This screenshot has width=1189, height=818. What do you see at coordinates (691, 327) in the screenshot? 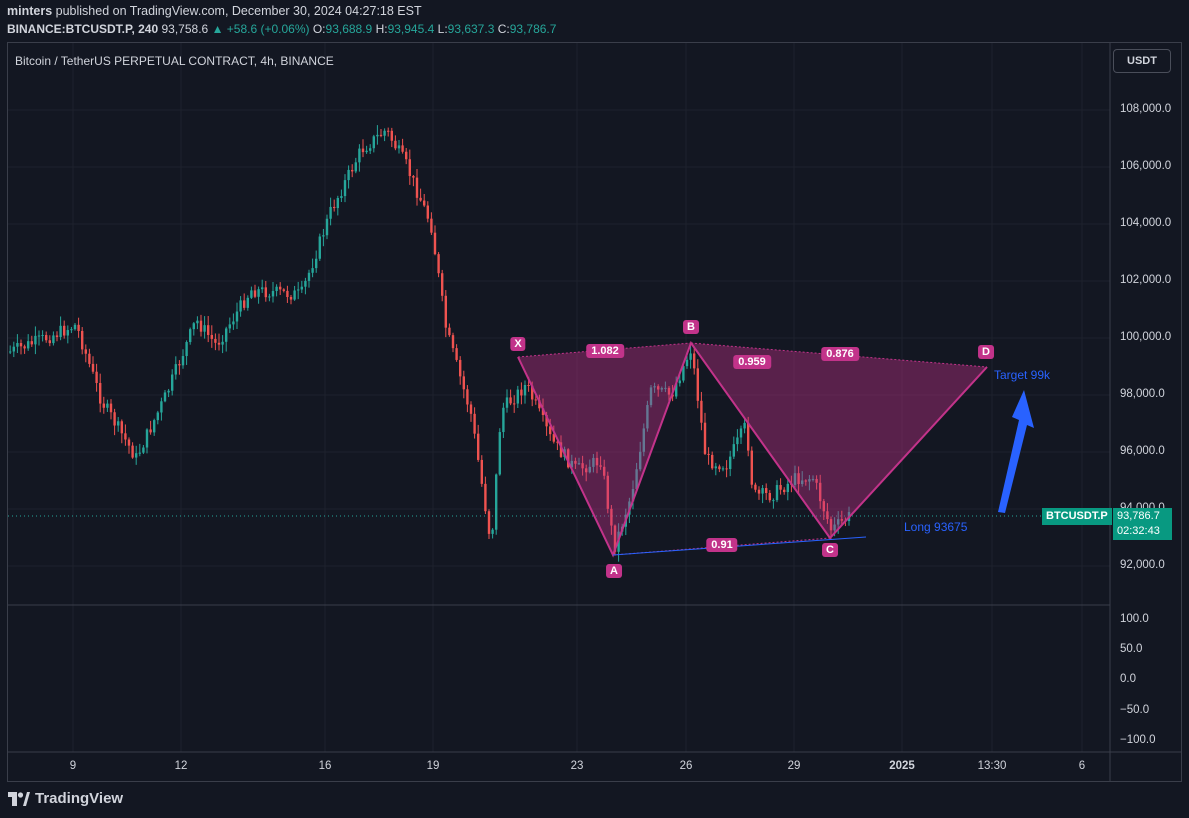
I see `point-b-label: B` at bounding box center [691, 327].